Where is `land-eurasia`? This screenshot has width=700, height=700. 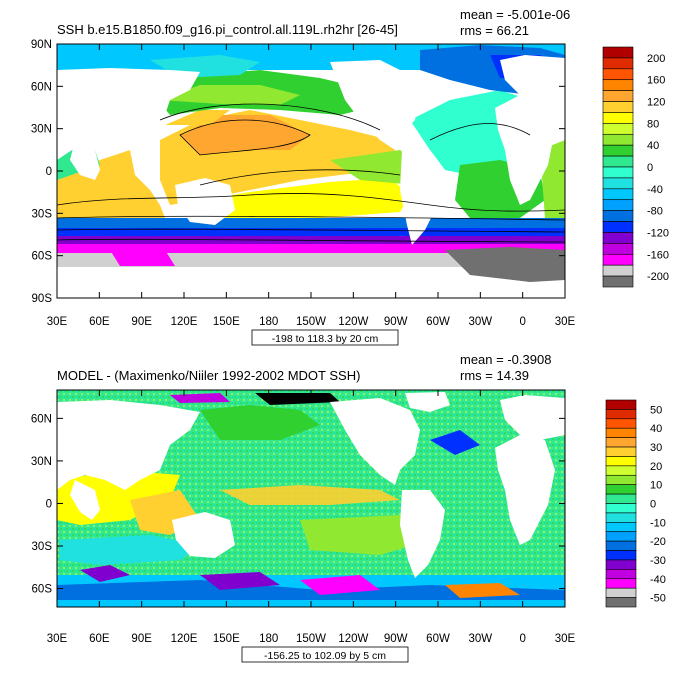 land-eurasia is located at coordinates (128, 109).